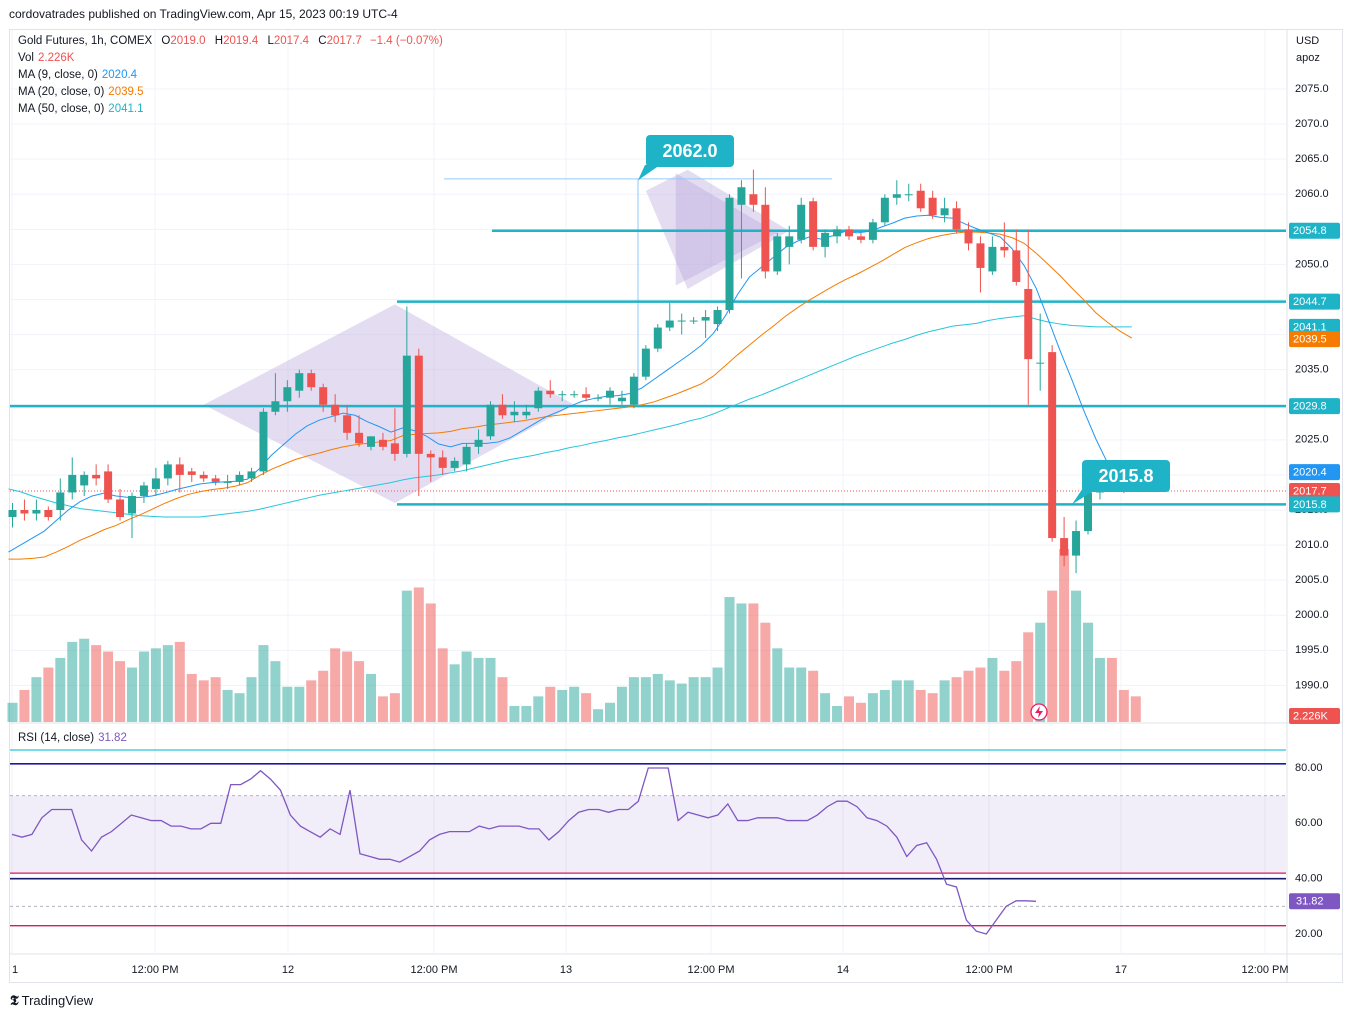 Image resolution: width=1354 pixels, height=1019 pixels. I want to click on chart-patterns, so click(496, 336).